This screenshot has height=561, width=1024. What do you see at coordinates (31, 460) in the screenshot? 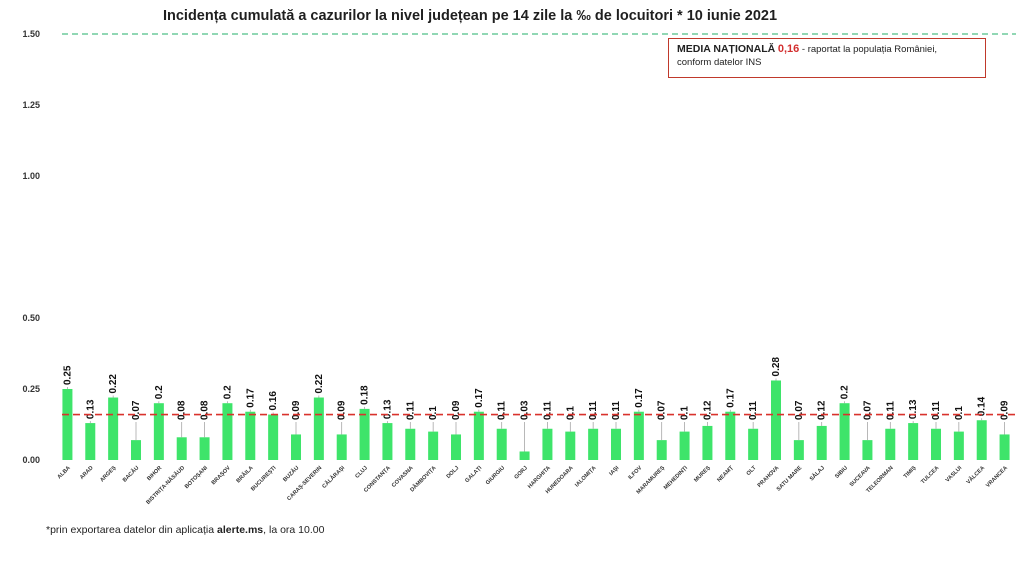
I see `y-tick-label: 0.00` at bounding box center [31, 460].